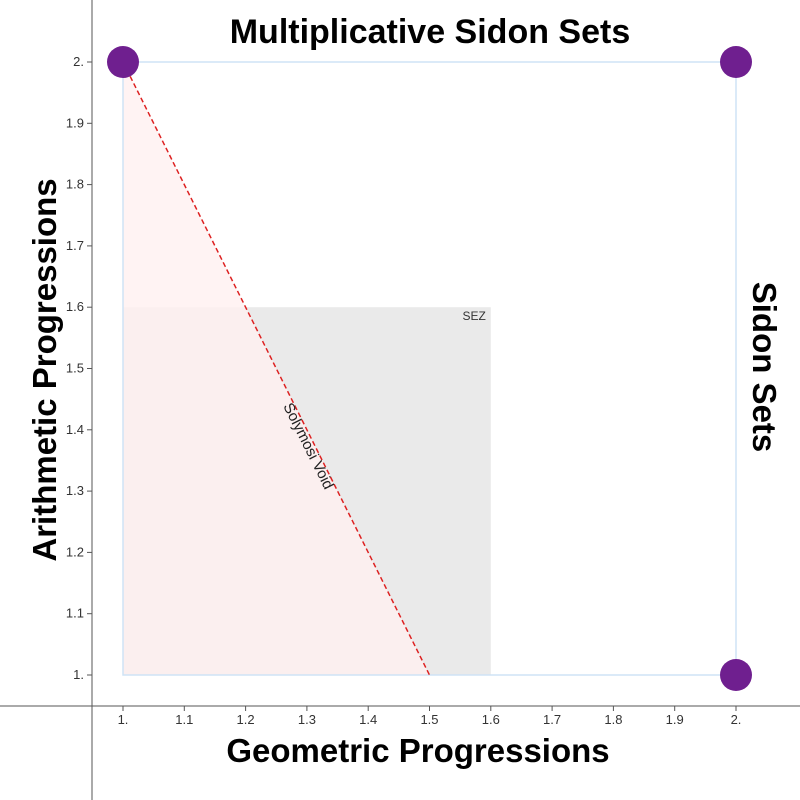  Describe the element at coordinates (75, 429) in the screenshot. I see `y-tick-label: 1.4` at that location.